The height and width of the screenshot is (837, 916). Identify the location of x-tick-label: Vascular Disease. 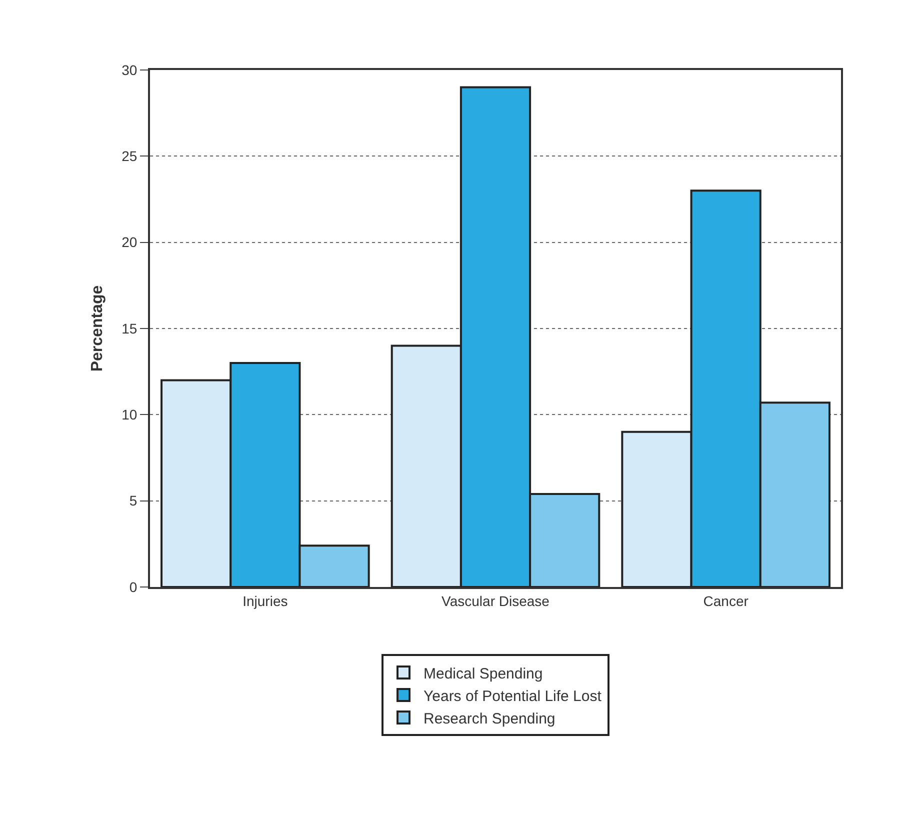
(496, 600).